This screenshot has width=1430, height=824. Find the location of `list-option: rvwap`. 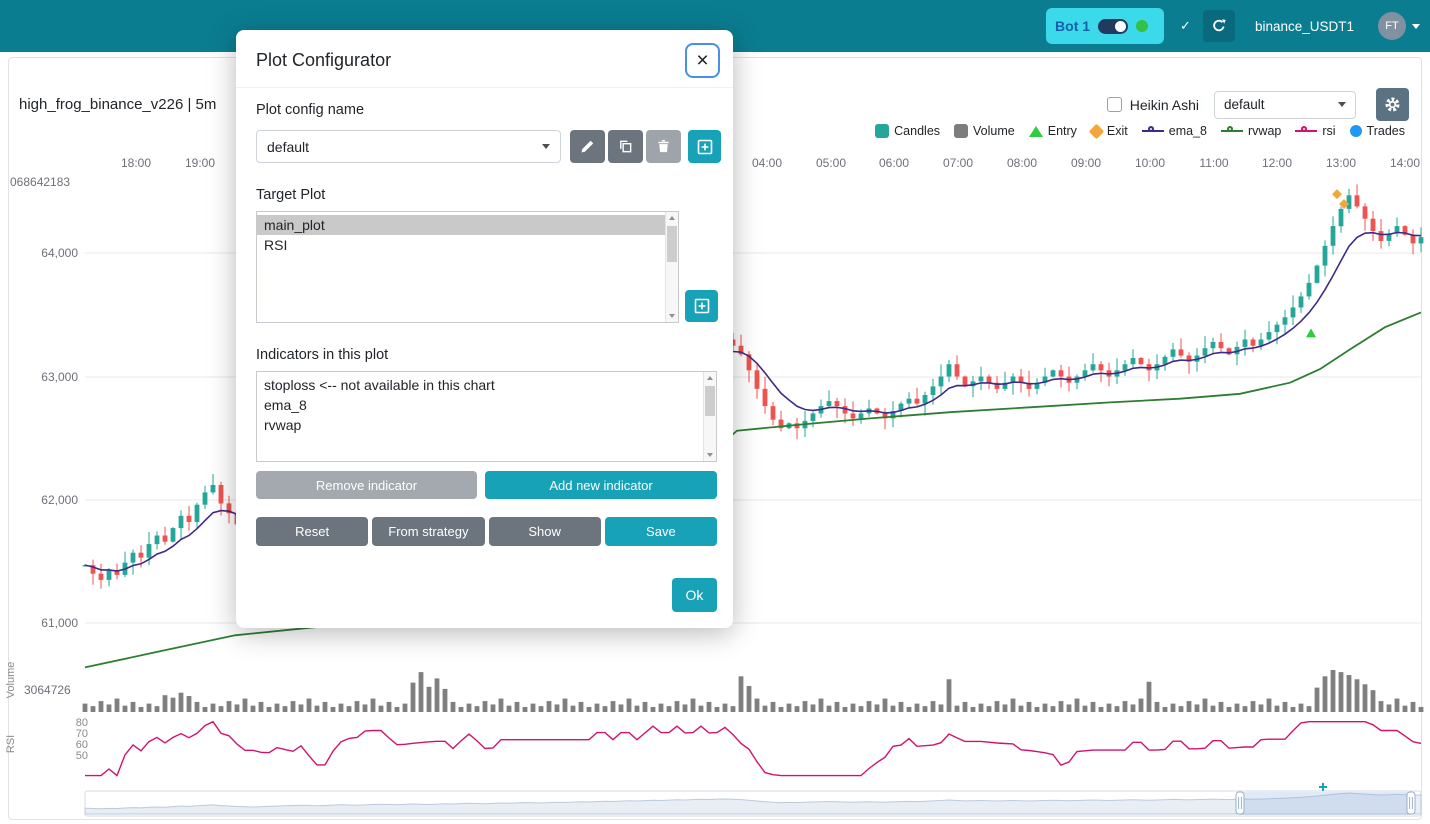

list-option: rvwap is located at coordinates (283, 425).